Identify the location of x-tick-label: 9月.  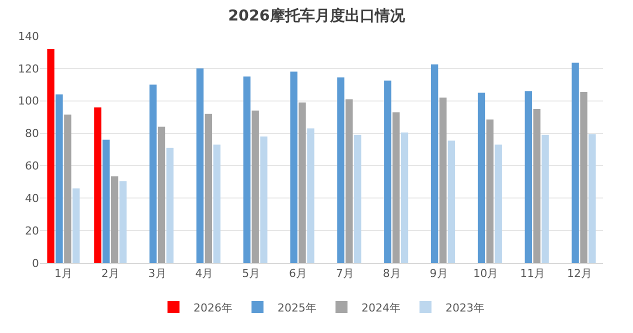
(439, 273).